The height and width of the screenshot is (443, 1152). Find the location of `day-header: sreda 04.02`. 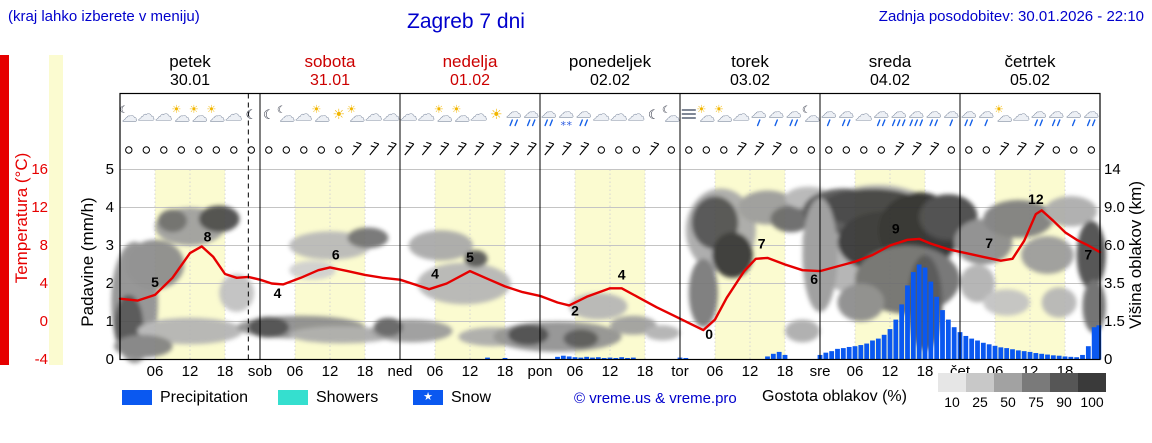

day-header: sreda 04.02 is located at coordinates (890, 71).